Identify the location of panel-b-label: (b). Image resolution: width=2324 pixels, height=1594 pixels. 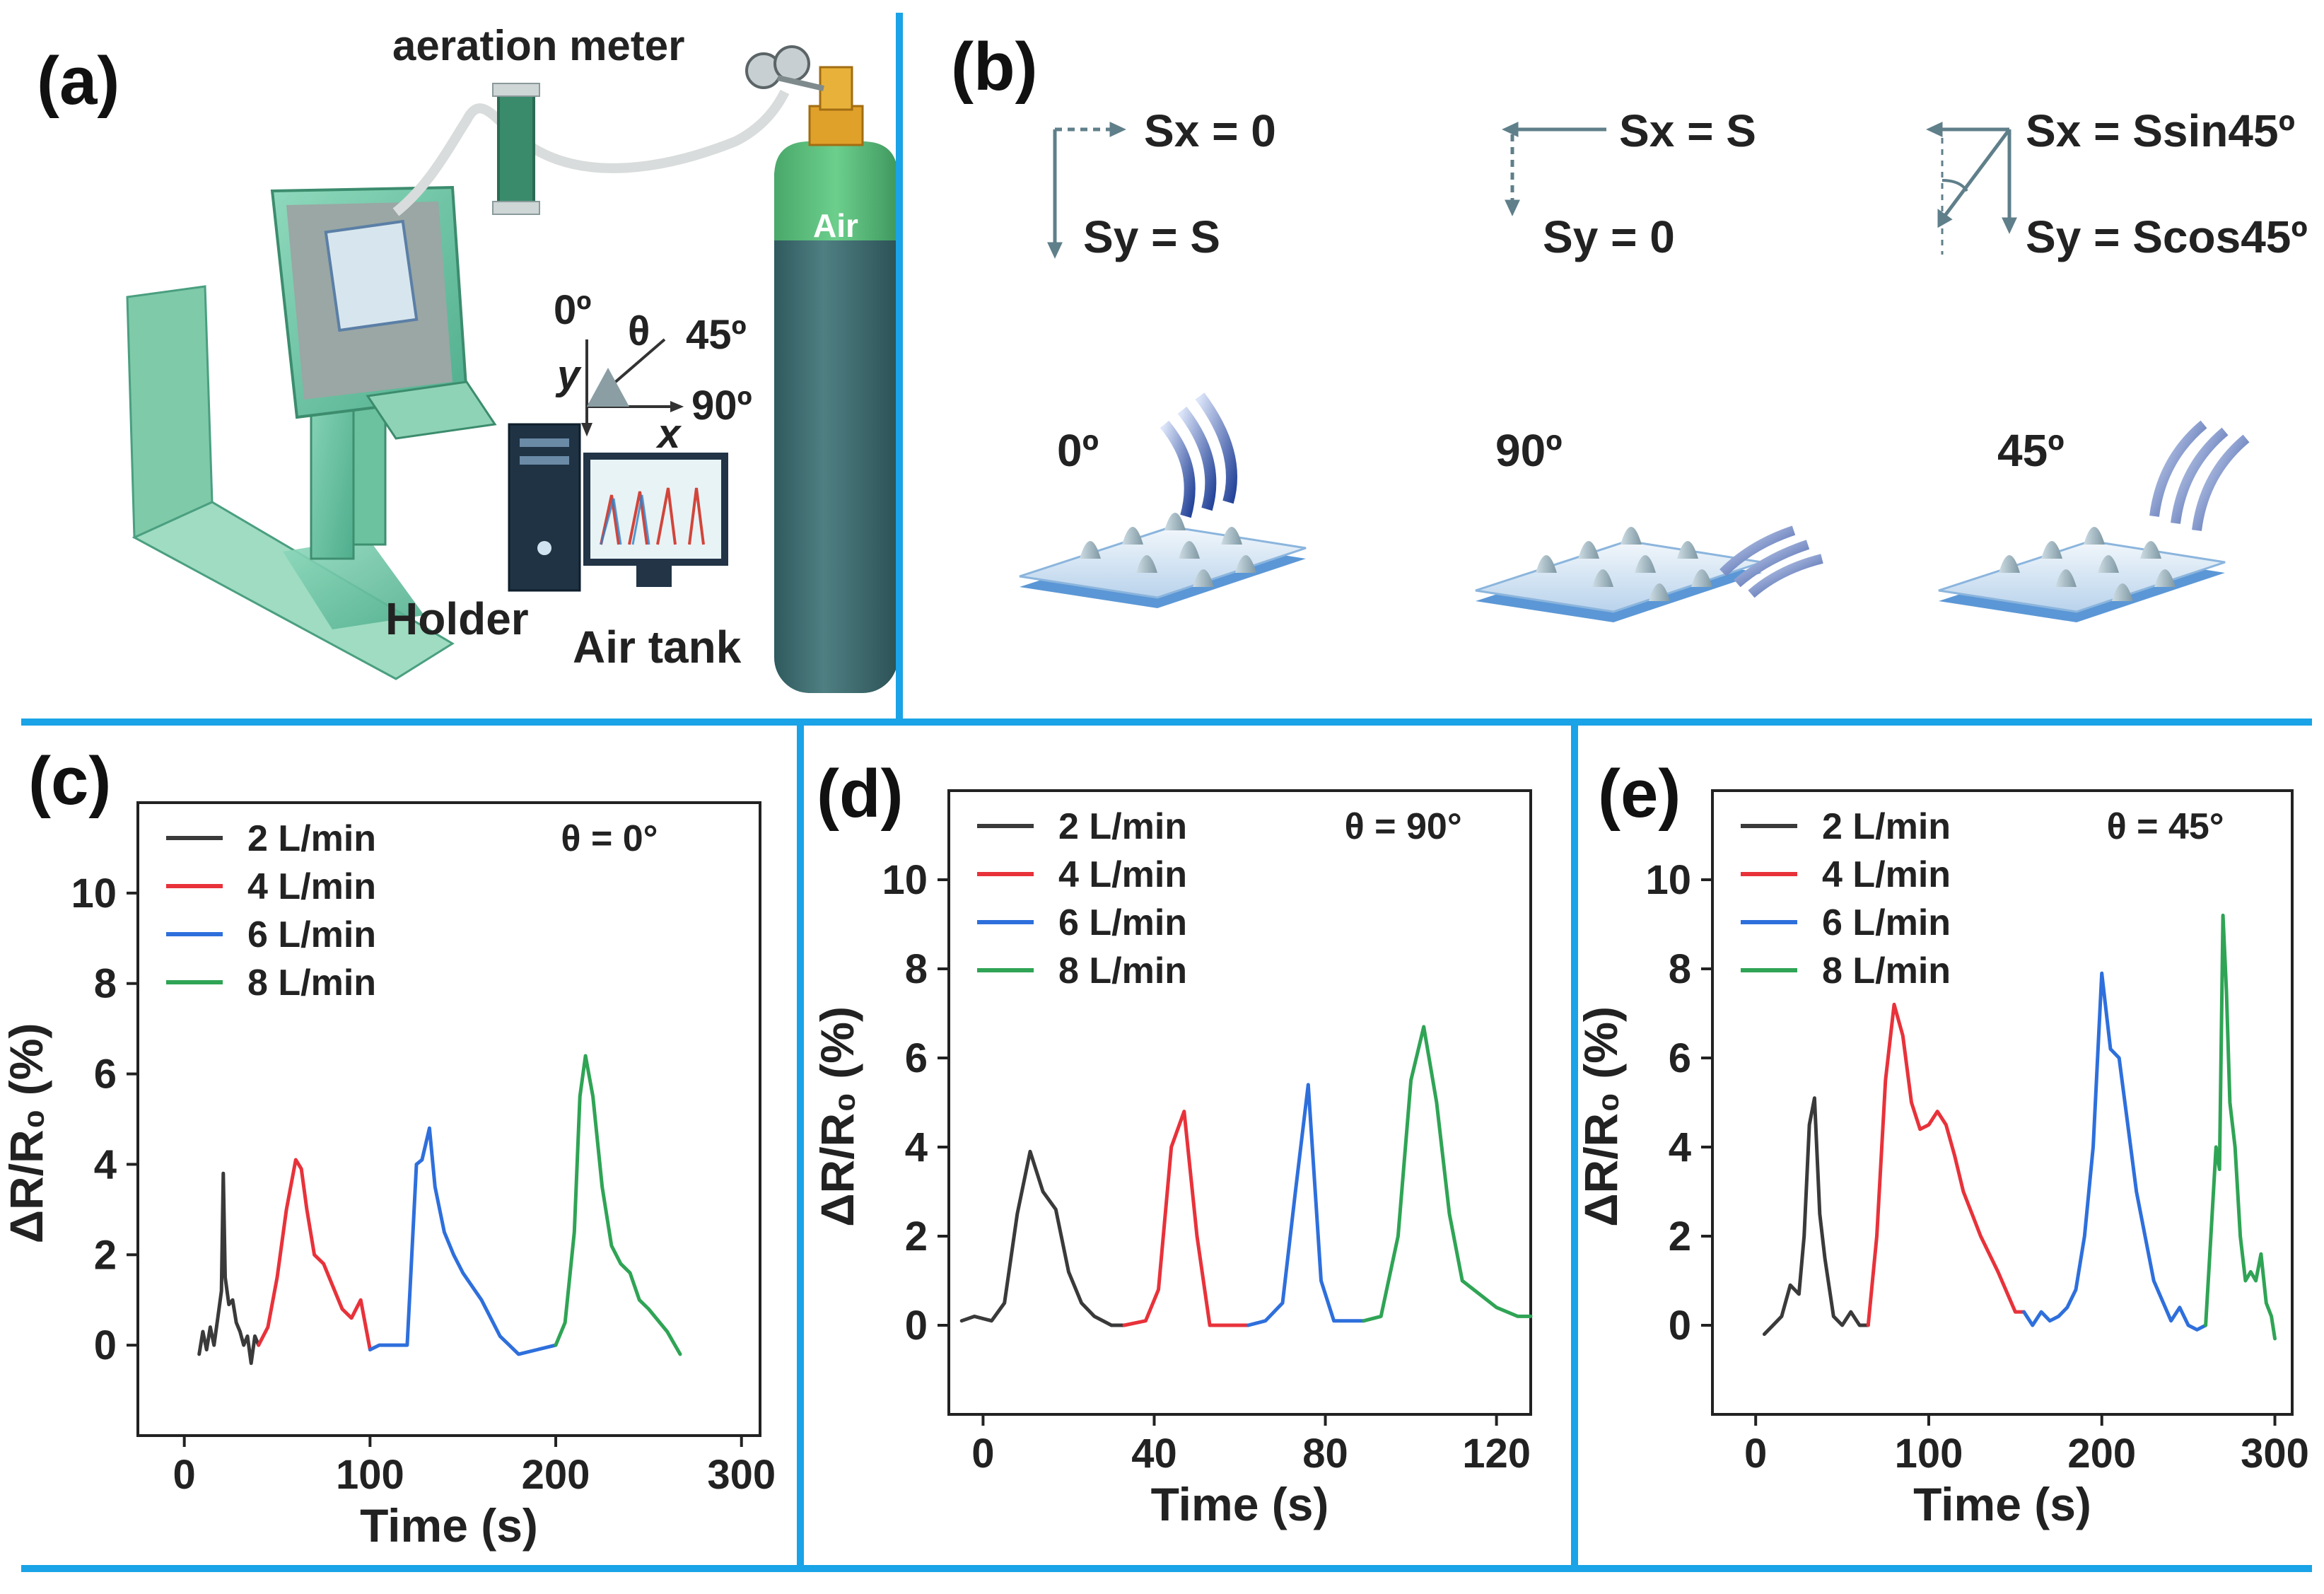
(995, 67).